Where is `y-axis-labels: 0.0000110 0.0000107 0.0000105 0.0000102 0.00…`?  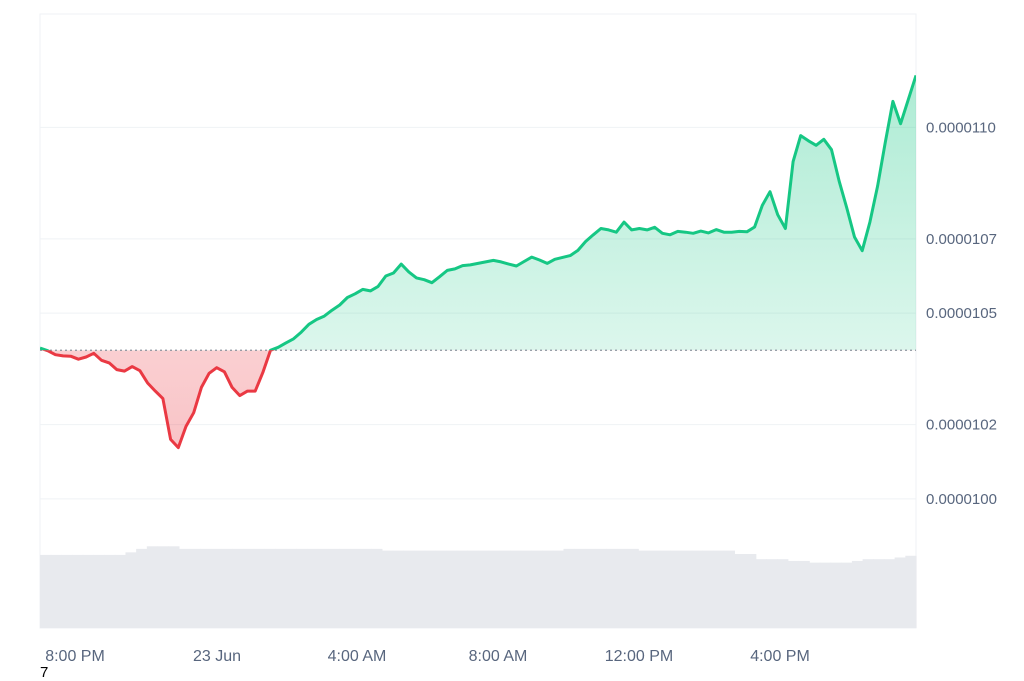
y-axis-labels: 0.0000110 0.0000107 0.0000105 0.0000102 0.00… is located at coordinates (961, 313).